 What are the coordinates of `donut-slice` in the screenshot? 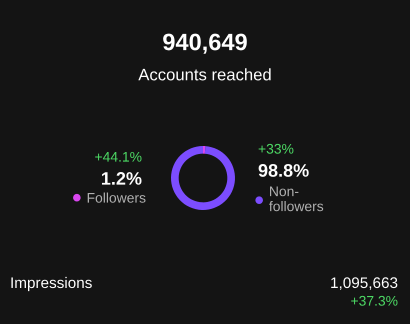 It's located at (203, 178).